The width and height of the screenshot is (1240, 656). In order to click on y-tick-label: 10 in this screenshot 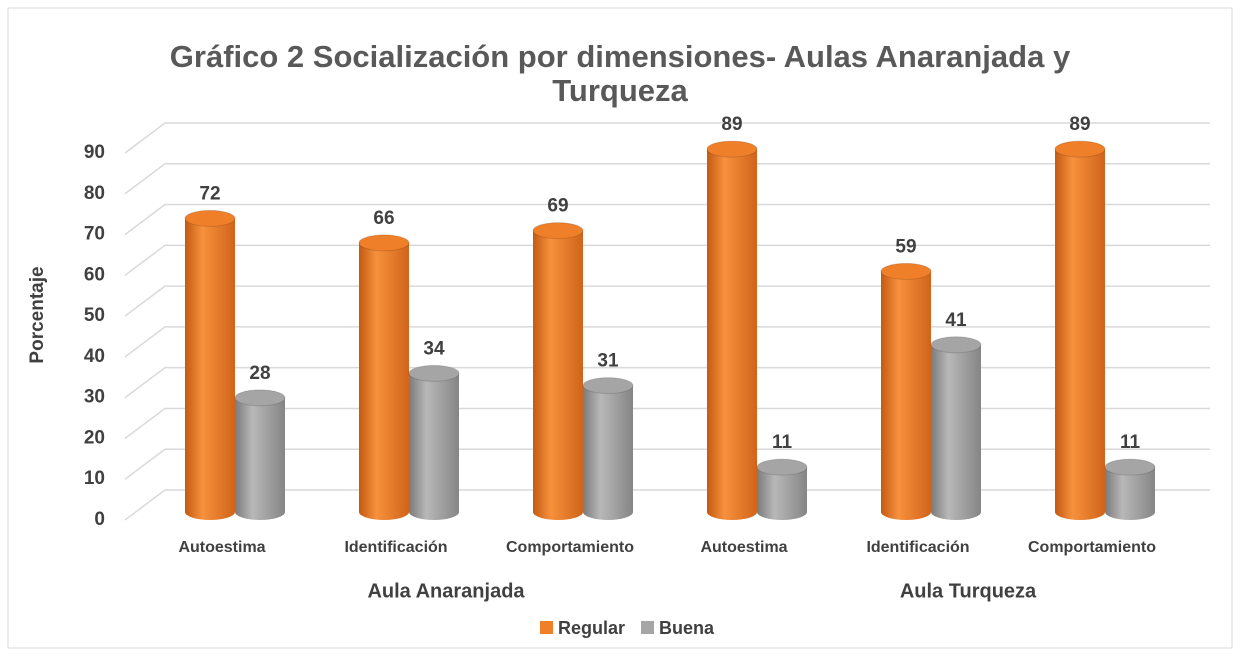, I will do `click(94, 478)`.